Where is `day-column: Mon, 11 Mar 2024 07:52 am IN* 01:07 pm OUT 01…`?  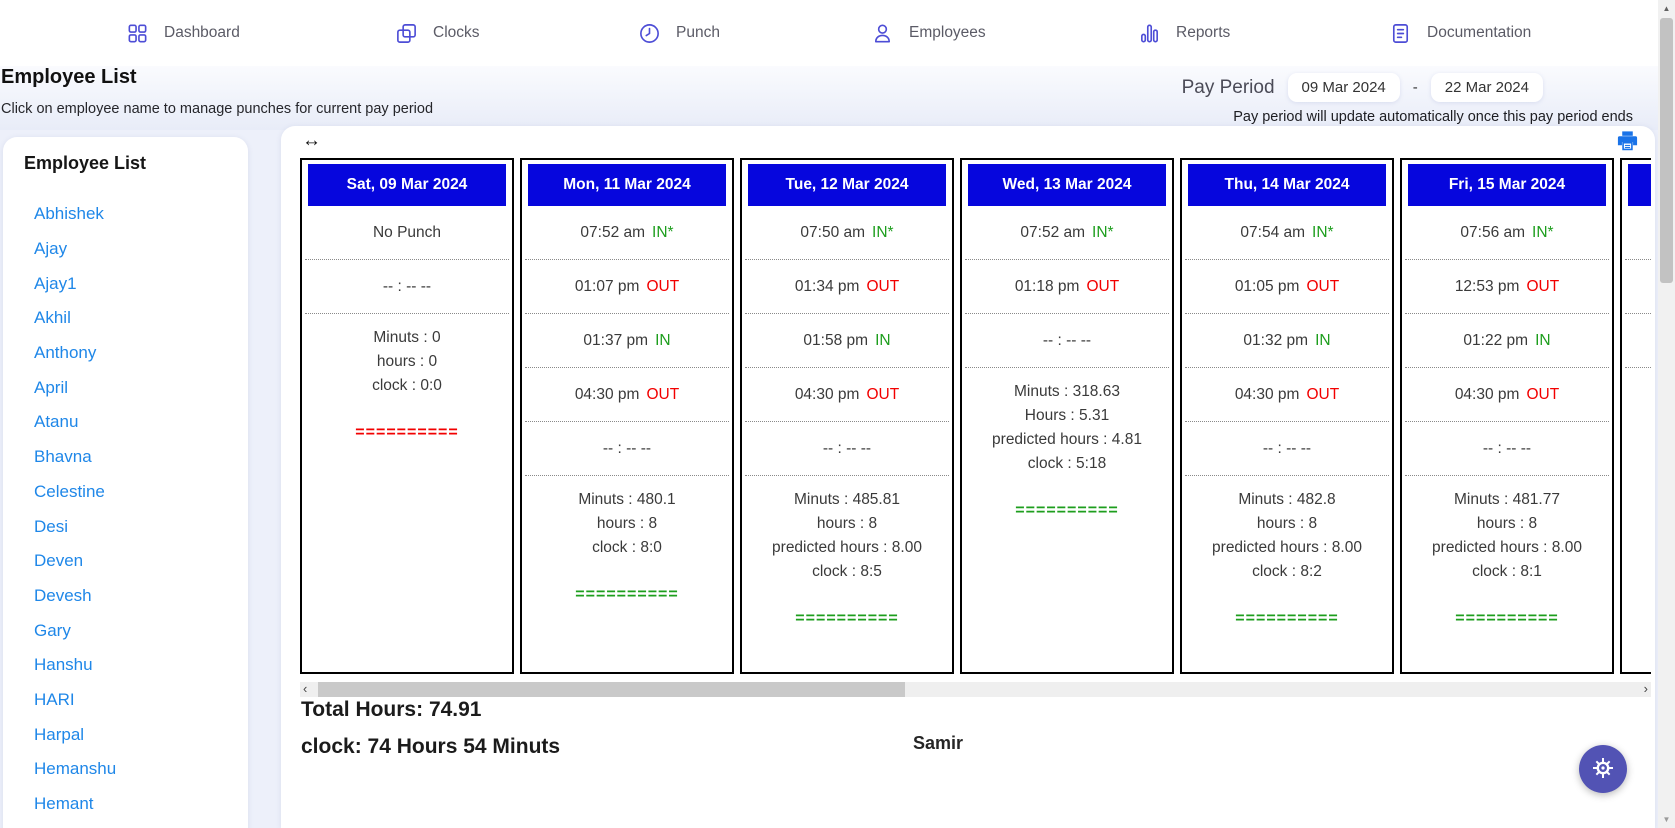
day-column: Mon, 11 Mar 2024 07:52 am IN* 01:07 pm OUT 01… is located at coordinates (627, 416).